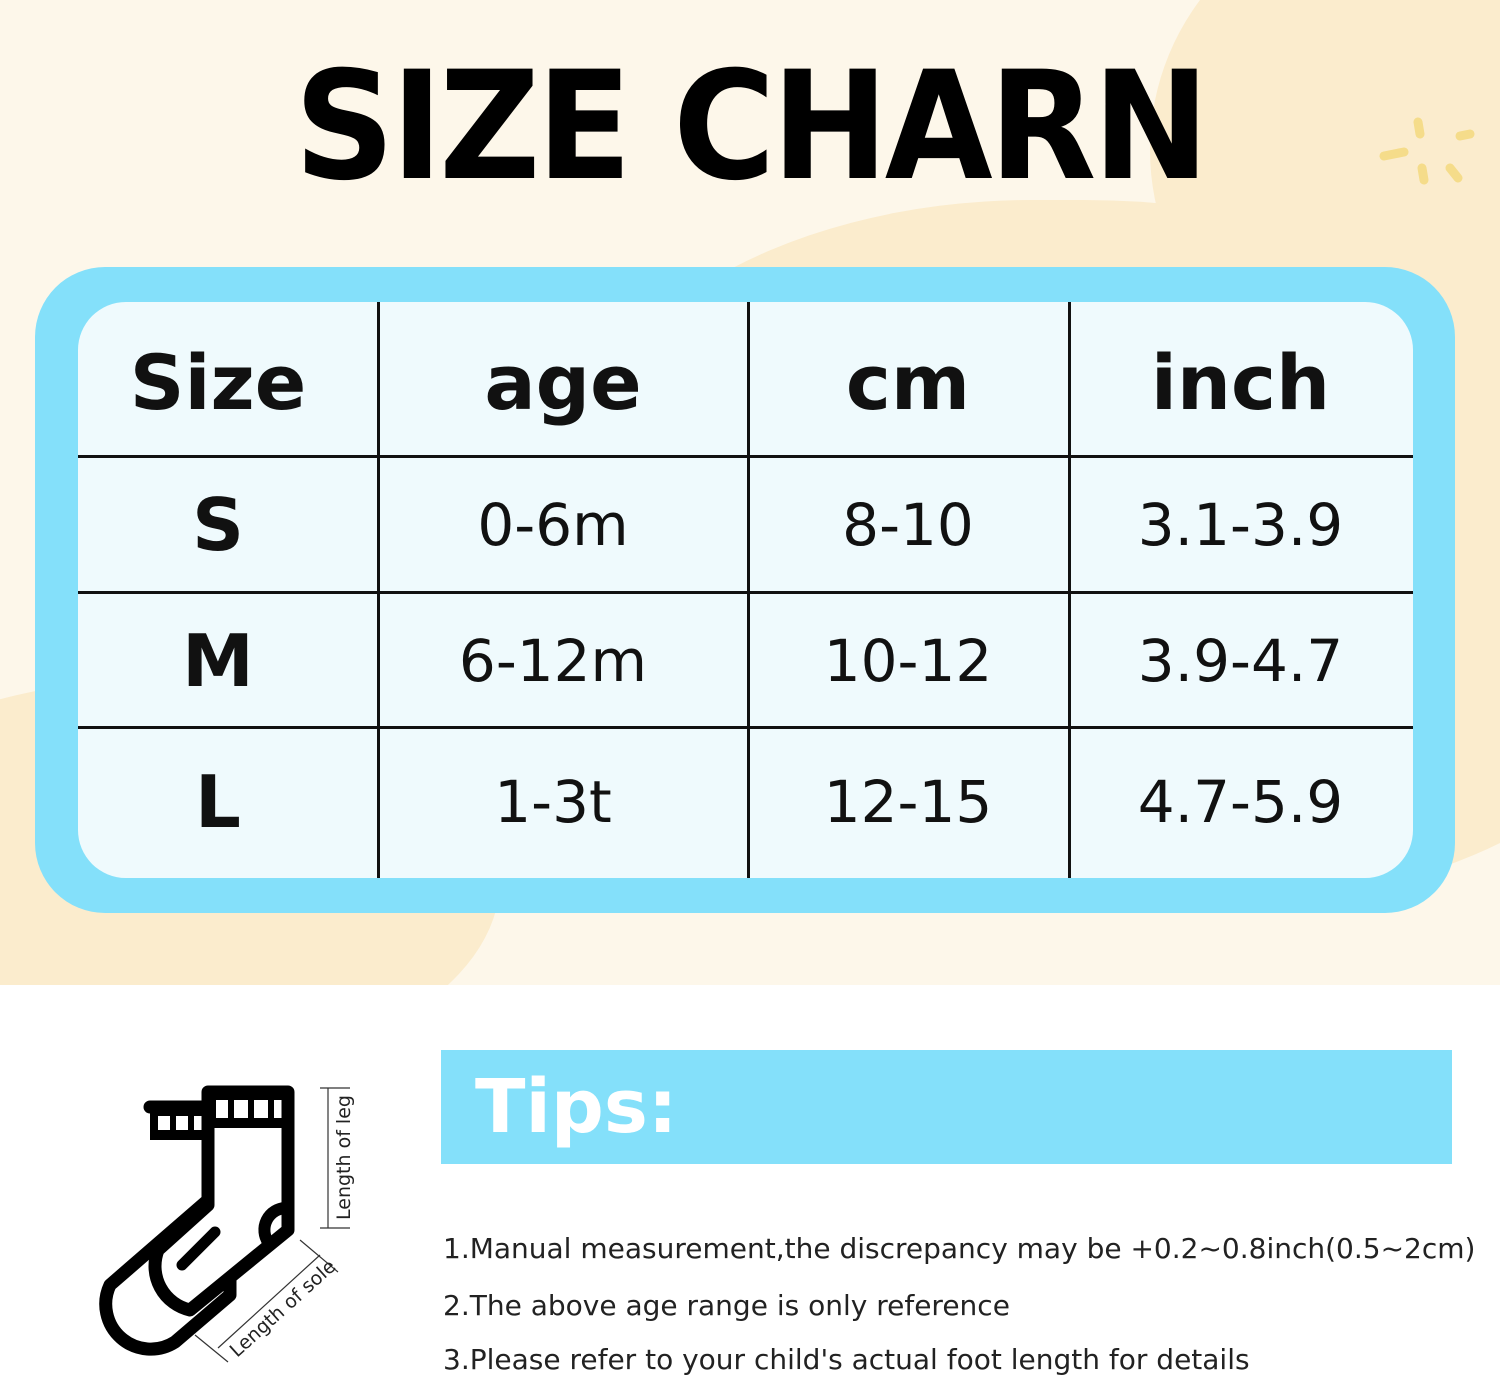 The image size is (1500, 1382). What do you see at coordinates (563, 382) in the screenshot?
I see `header-age: age` at bounding box center [563, 382].